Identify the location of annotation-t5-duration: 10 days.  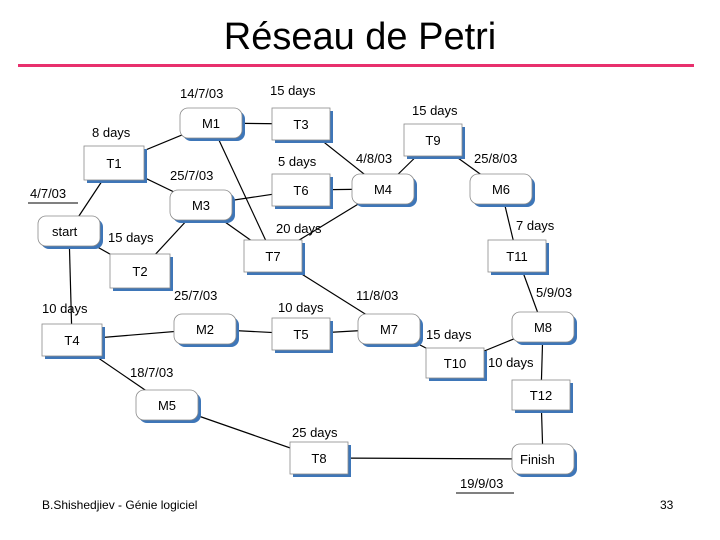
(301, 307).